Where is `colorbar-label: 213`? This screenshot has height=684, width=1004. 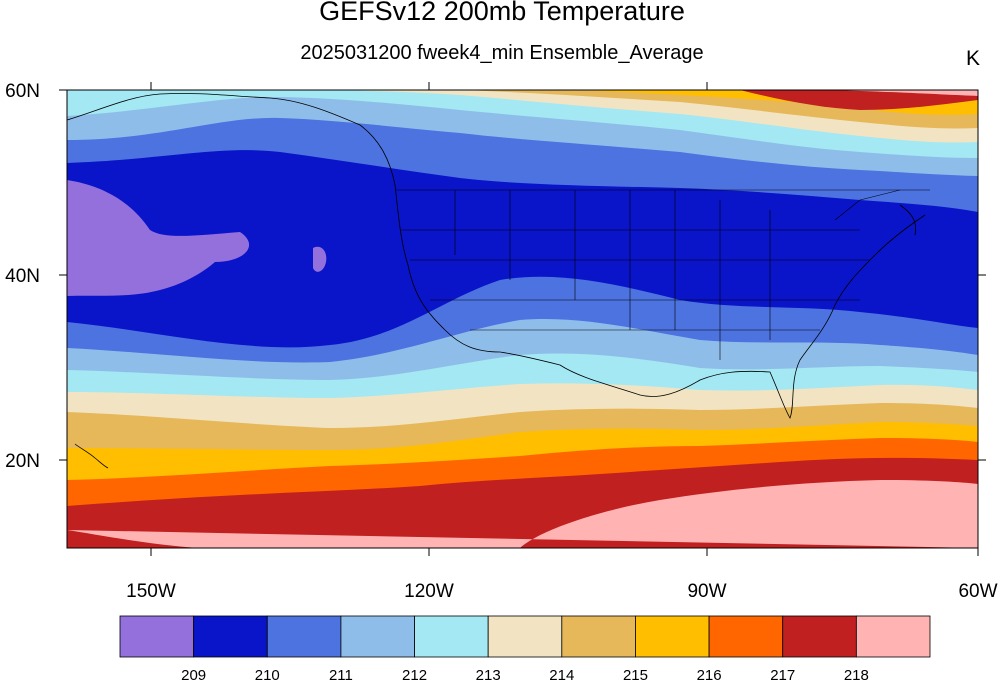
colorbar-label: 213 is located at coordinates (488, 675).